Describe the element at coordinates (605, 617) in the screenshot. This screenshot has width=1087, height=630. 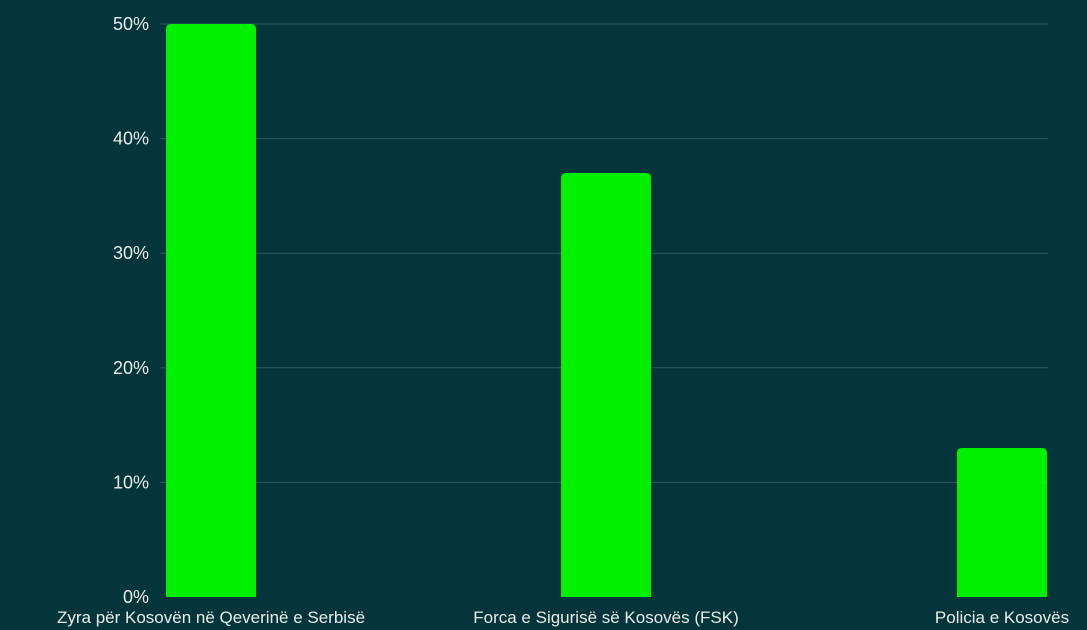
I see `x-category-label: Forca e Sigurisë së Kosovës (FSK)` at that location.